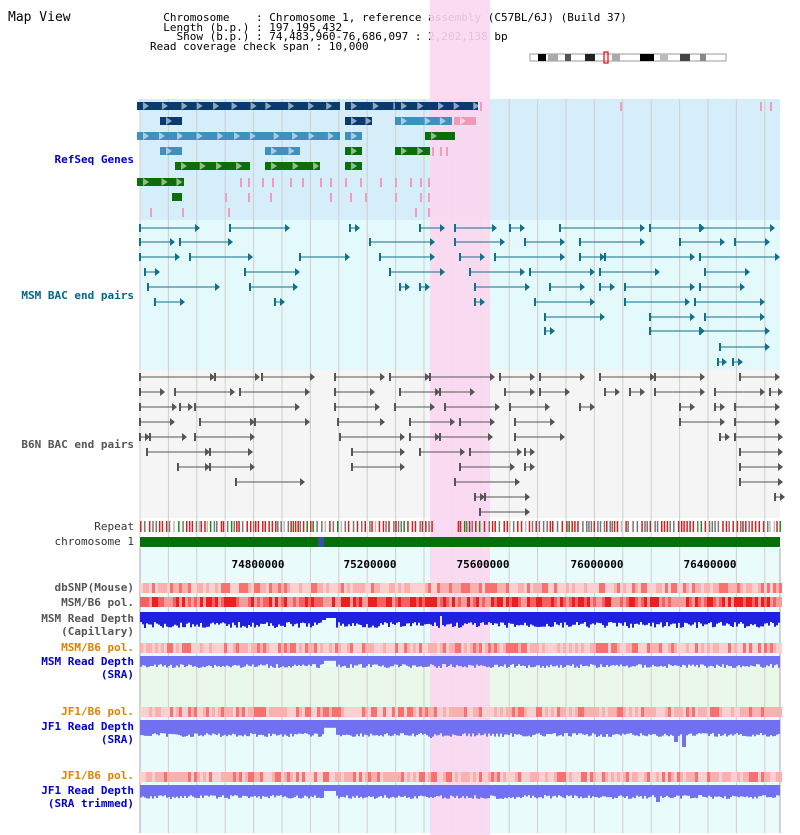 This screenshot has height=835, width=800. I want to click on track-label-msm-bac: MSM BAC end pairs, so click(77, 295).